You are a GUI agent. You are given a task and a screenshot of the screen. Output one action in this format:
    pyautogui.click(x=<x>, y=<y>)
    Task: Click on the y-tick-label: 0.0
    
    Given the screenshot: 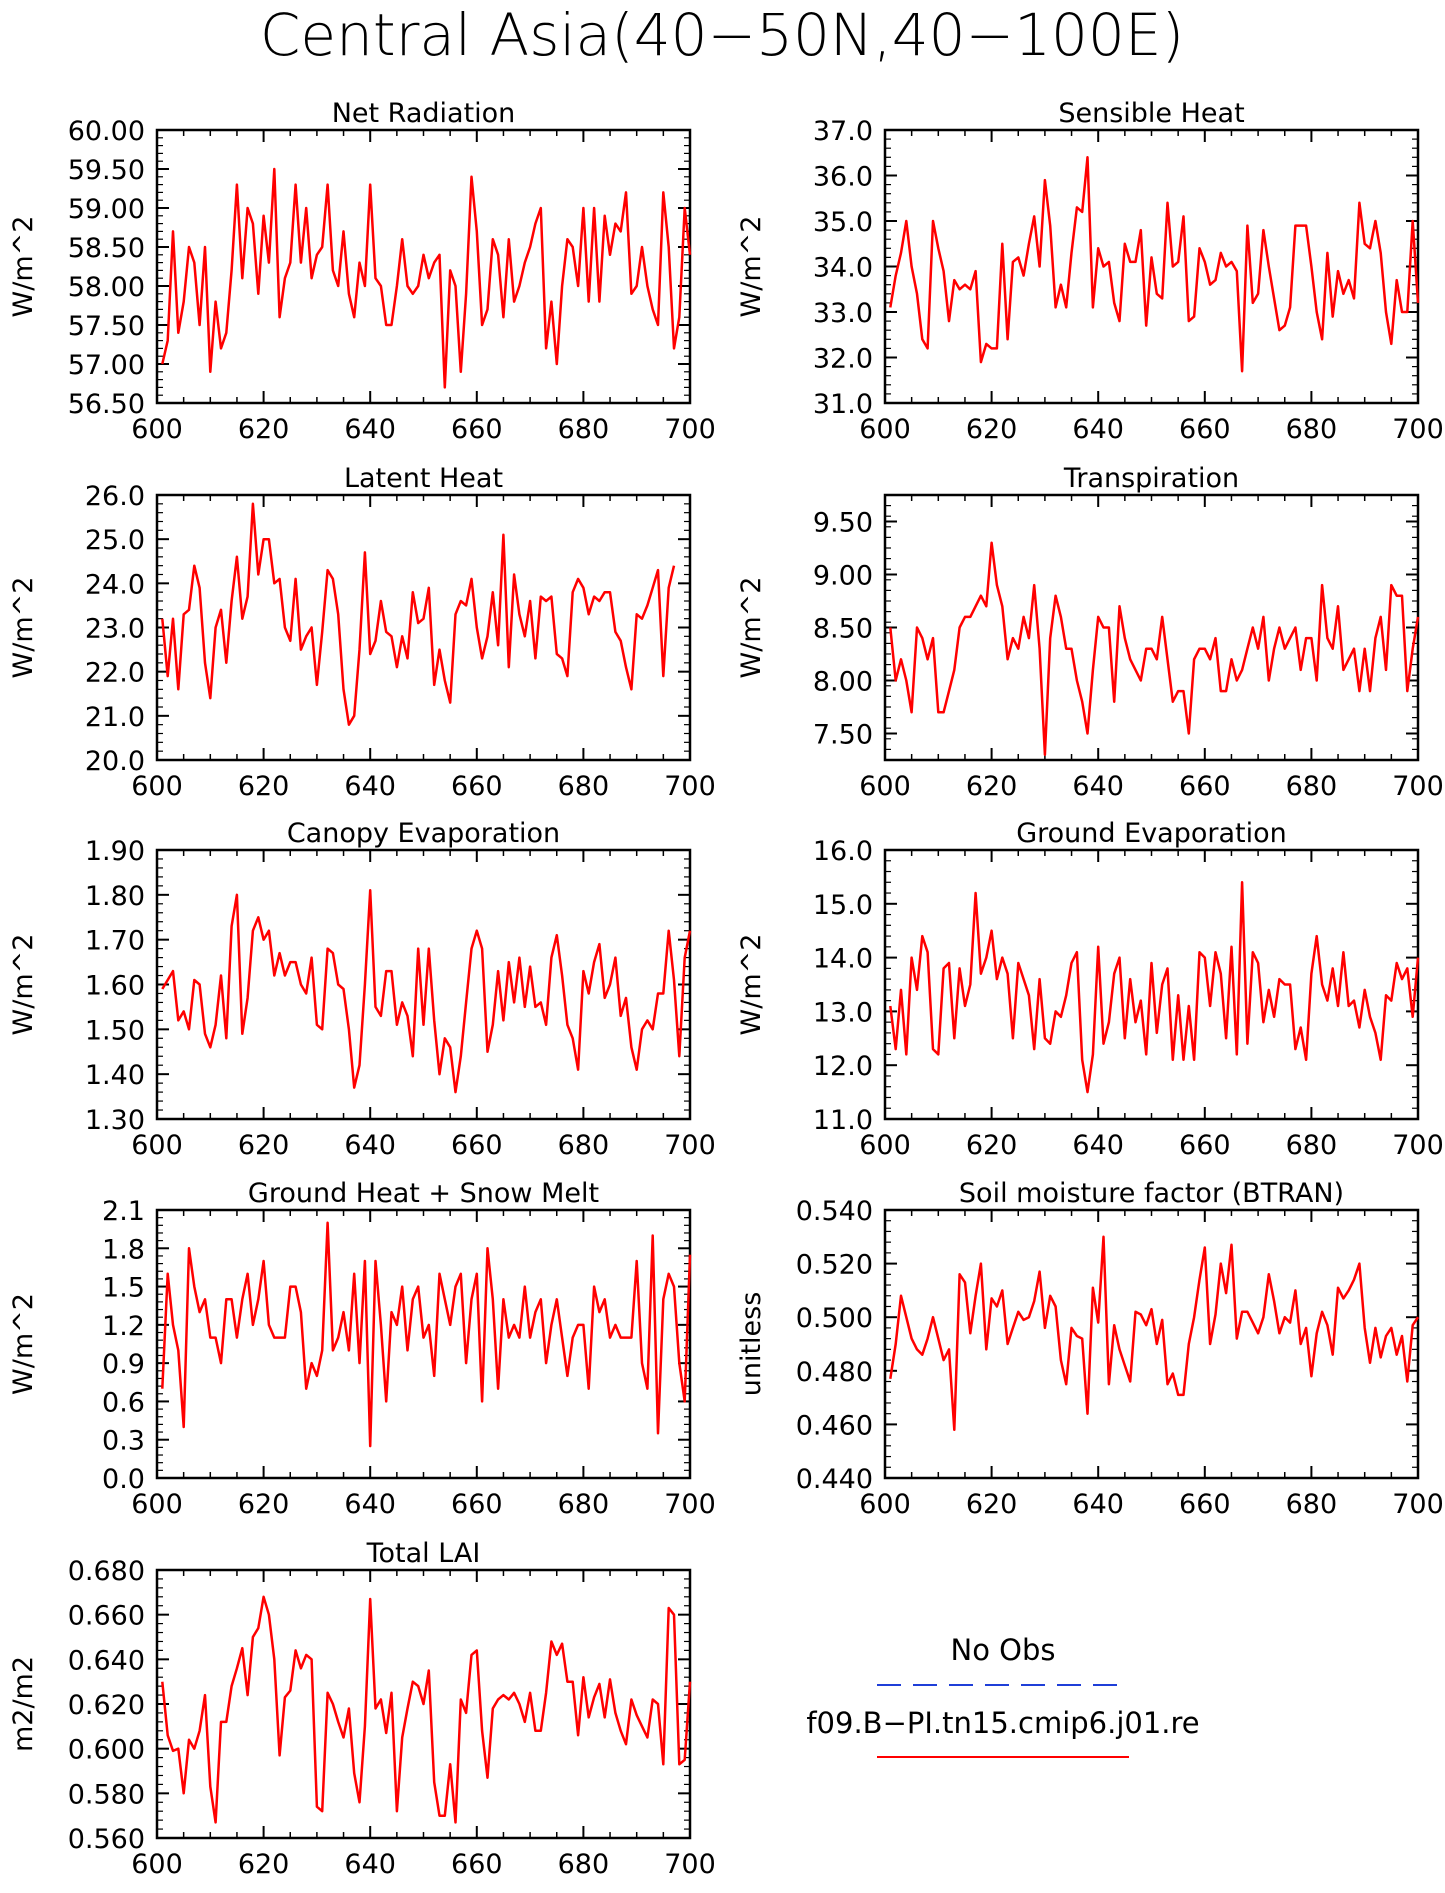 What is the action you would take?
    pyautogui.click(x=123, y=1479)
    